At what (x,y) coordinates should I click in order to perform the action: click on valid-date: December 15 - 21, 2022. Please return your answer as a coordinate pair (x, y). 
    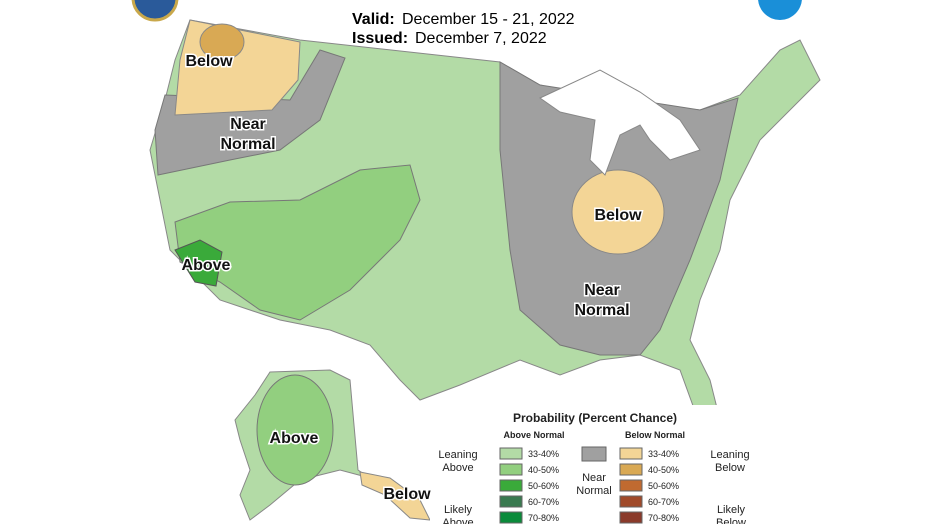
    Looking at the image, I should click on (488, 19).